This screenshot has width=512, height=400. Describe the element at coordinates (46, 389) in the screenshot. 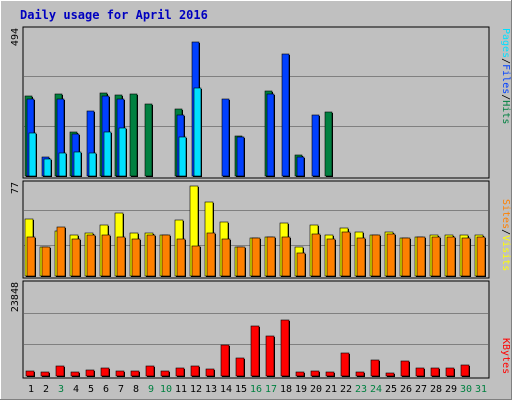

I see `day-label: 2` at that location.